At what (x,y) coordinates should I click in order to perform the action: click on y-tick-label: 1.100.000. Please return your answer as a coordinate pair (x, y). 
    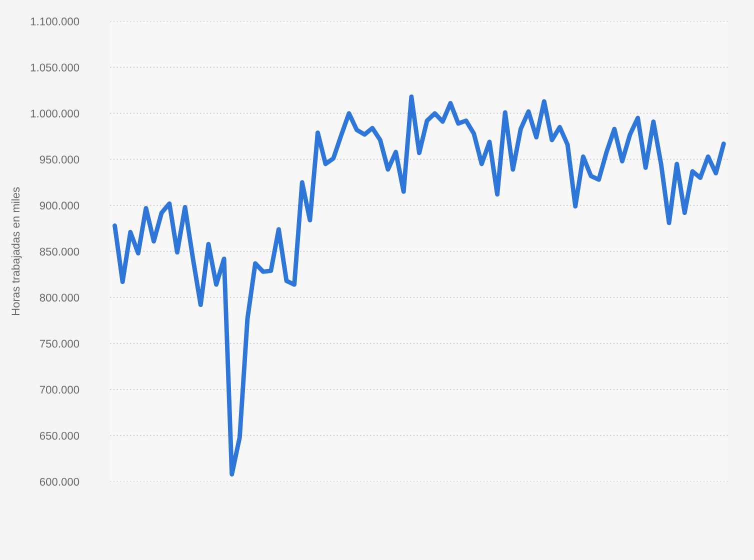
    Looking at the image, I should click on (55, 22).